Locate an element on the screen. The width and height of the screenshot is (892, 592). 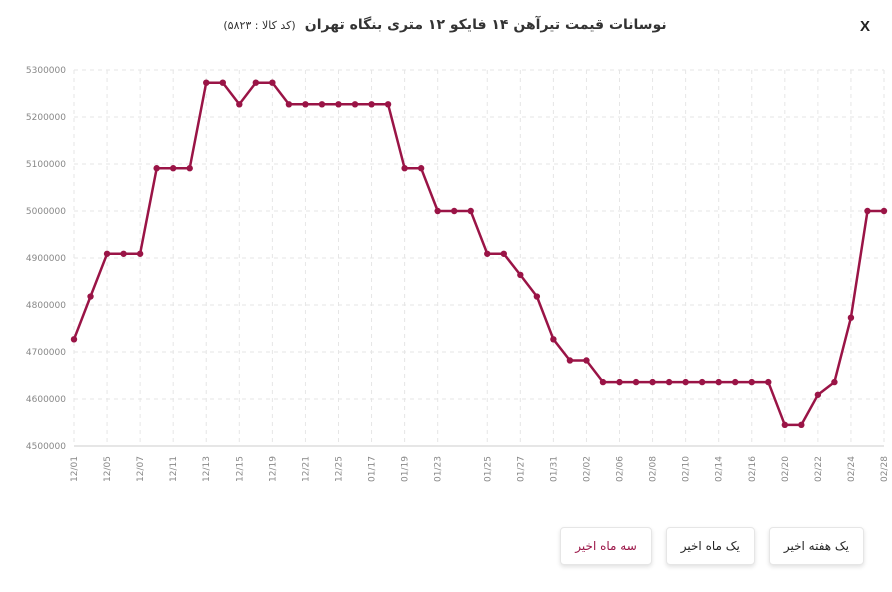
x-tick-label: 02/16 is located at coordinates (753, 469).